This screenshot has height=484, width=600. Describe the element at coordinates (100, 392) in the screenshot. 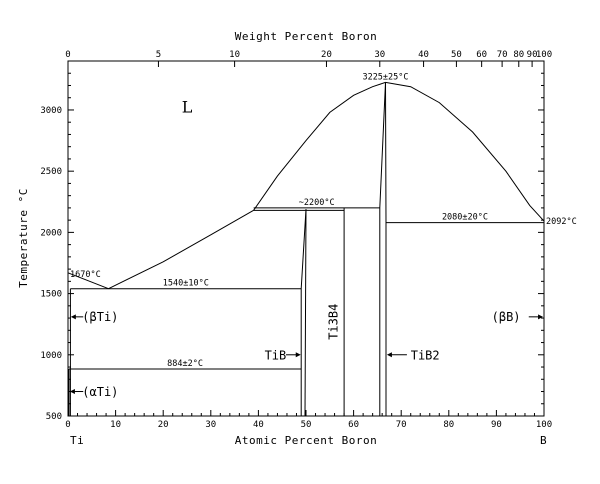

I see `phase-label-alpha-ti: (αTi)` at that location.